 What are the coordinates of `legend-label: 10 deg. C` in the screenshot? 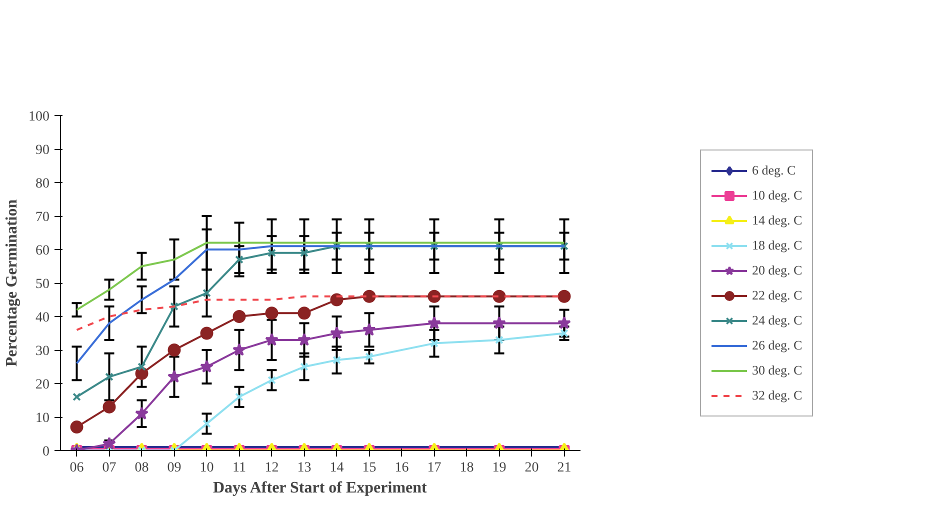 It's located at (777, 195).